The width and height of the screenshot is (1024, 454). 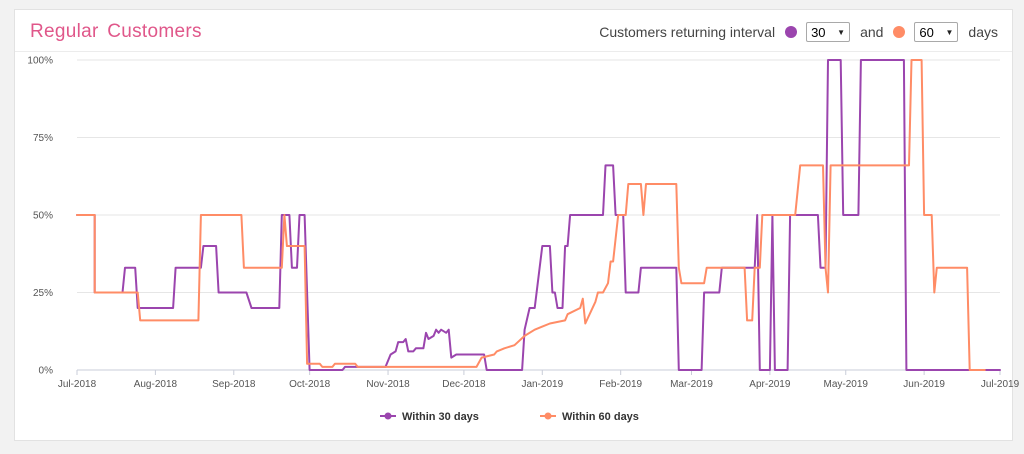 I want to click on legend-item: Within 60 days, so click(x=589, y=417).